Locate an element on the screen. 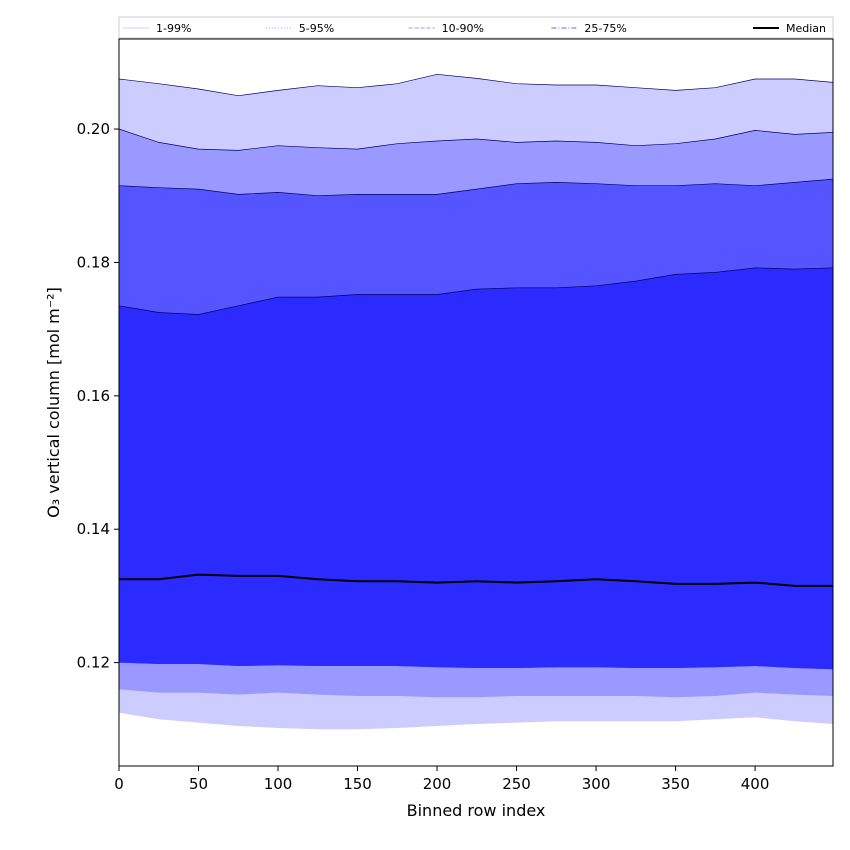  y-tick-label: 0.12 is located at coordinates (93, 663).